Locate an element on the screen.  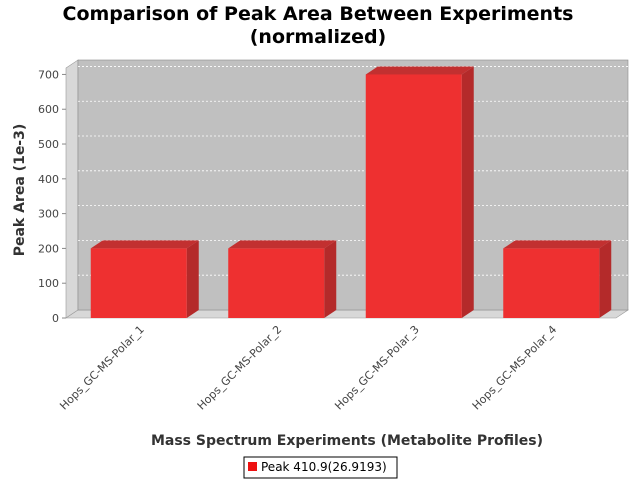
y-tick-label: 600 is located at coordinates (48, 109).